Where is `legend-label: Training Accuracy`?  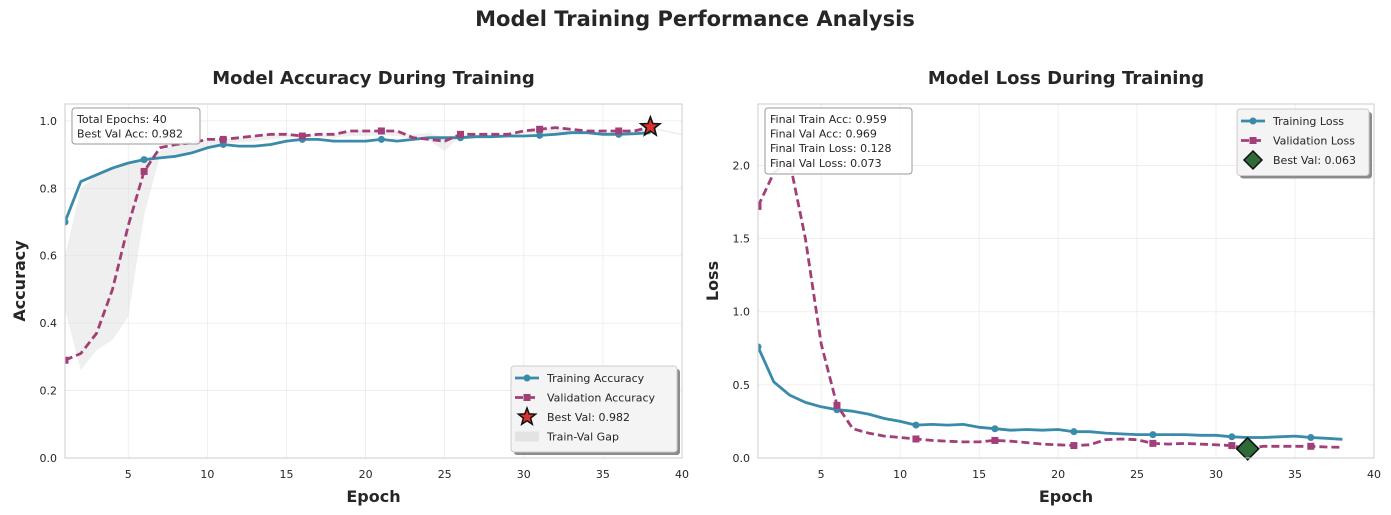 legend-label: Training Accuracy is located at coordinates (595, 378).